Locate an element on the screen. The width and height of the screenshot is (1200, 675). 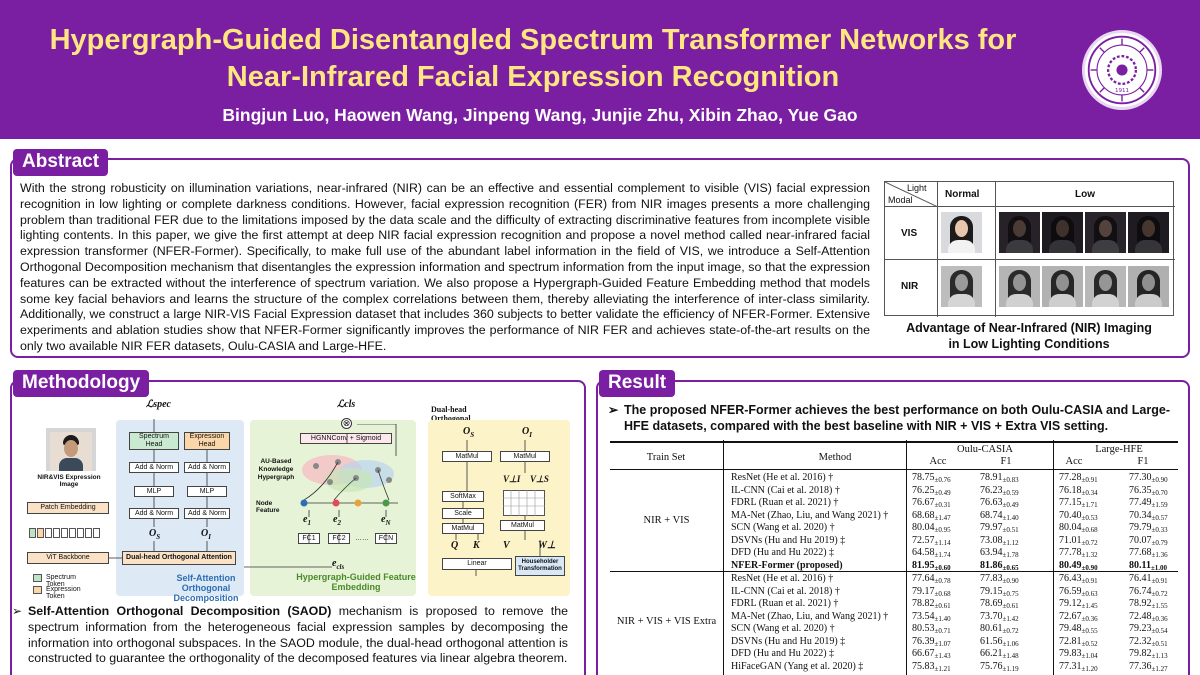
matmul-block: MatMul is located at coordinates (525, 456).